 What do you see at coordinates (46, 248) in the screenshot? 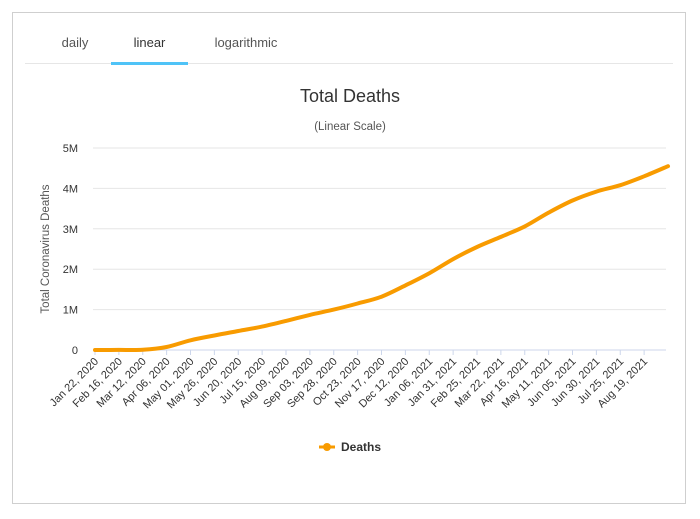
I see `y-axis-label: Total Coronavirus Deaths` at bounding box center [46, 248].